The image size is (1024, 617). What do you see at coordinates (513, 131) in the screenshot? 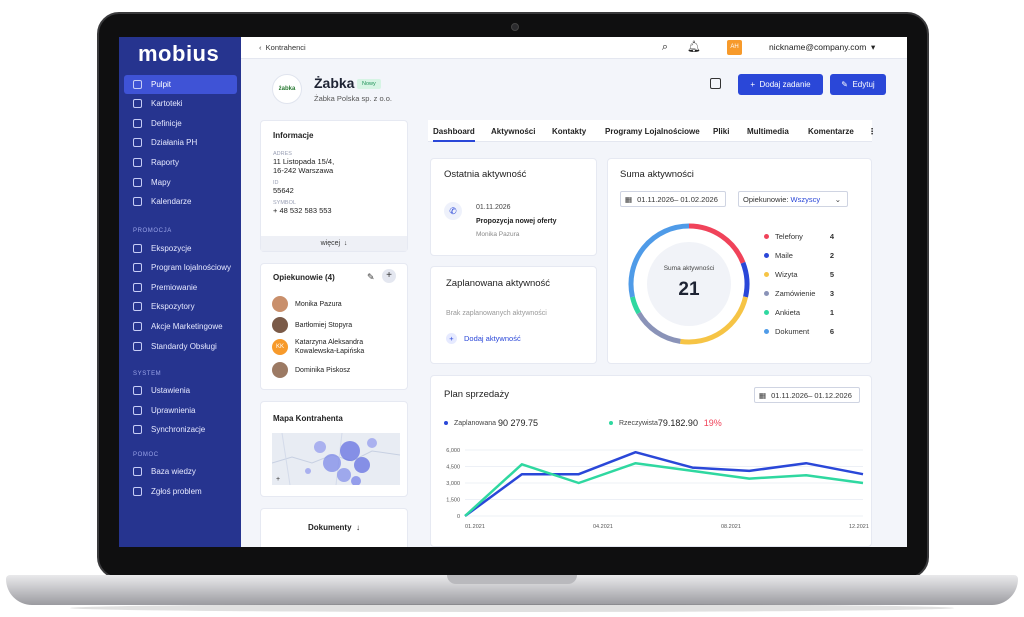
I see `tab-aktywnosci: Aktywności` at bounding box center [513, 131].